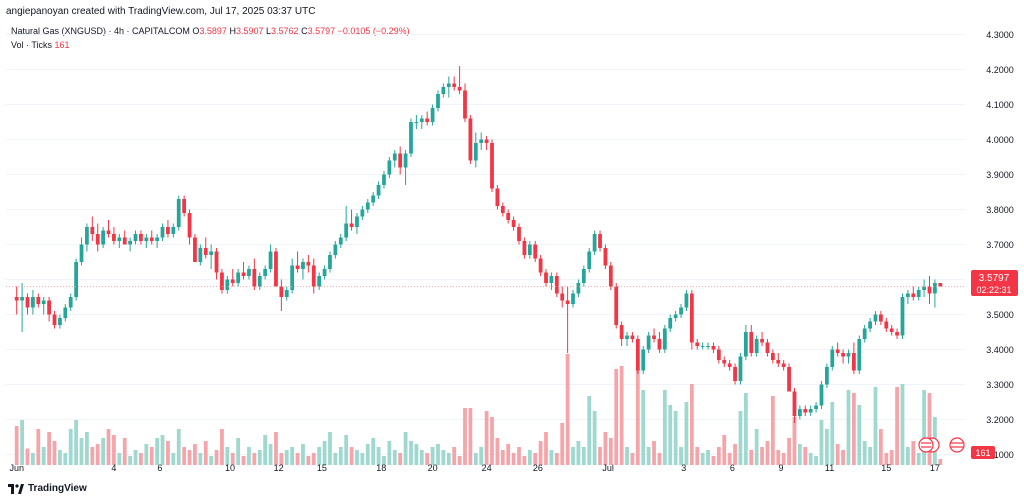 The width and height of the screenshot is (1024, 504). Describe the element at coordinates (1000, 210) in the screenshot. I see `y-tick-label: 3.8000` at that location.